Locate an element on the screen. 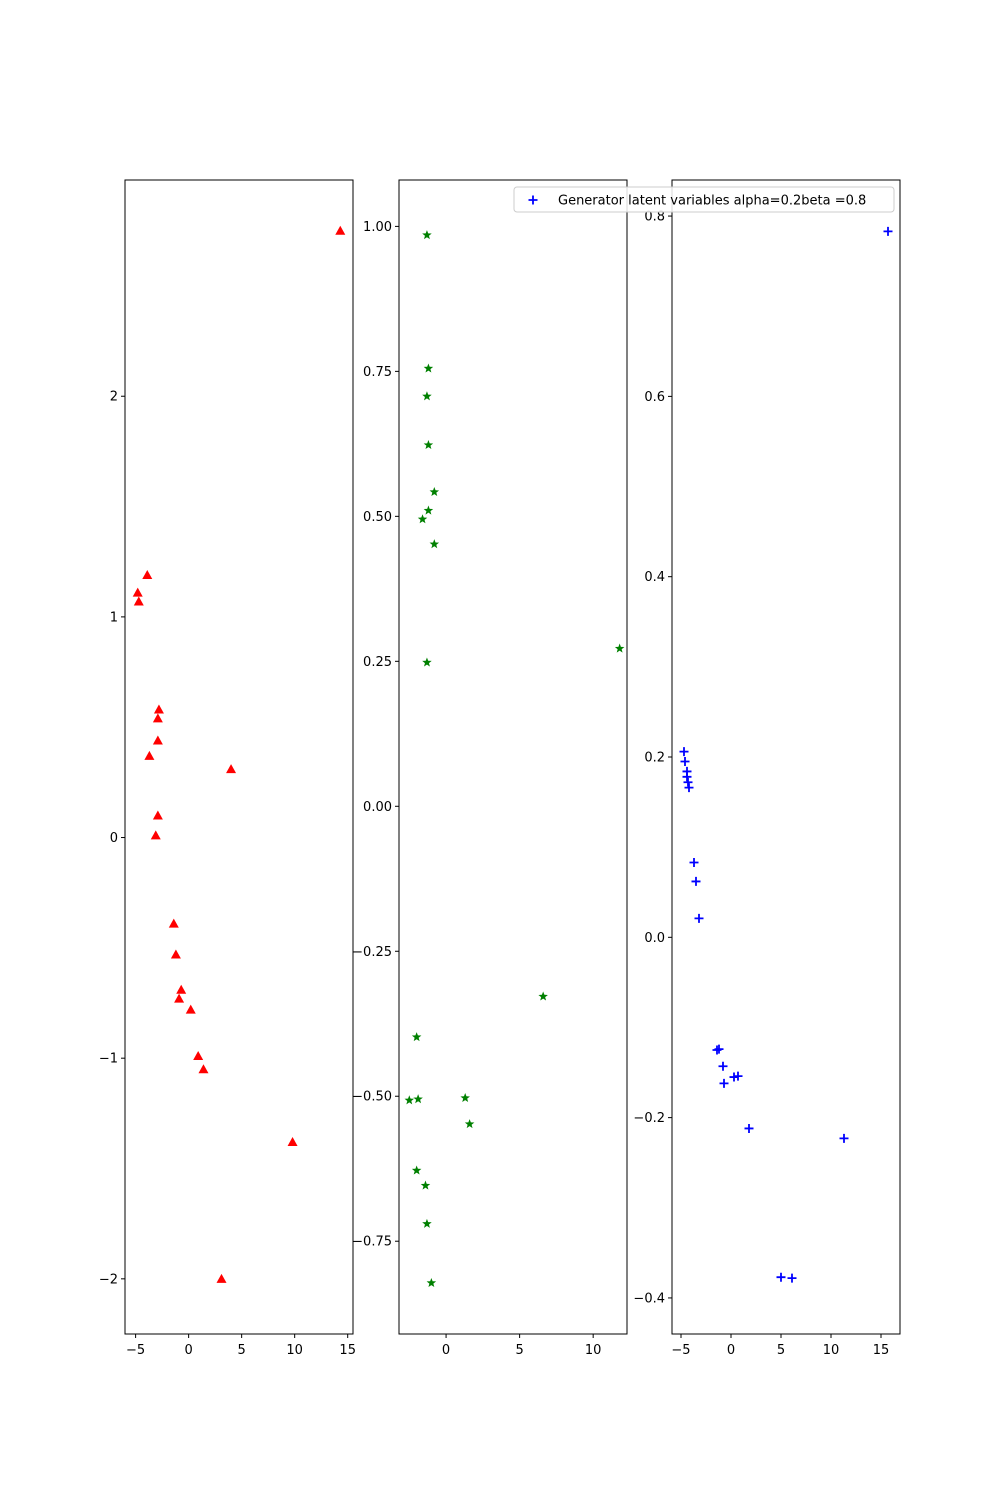 The height and width of the screenshot is (1500, 1000). y-tick-label: 0.50 is located at coordinates (377, 517).